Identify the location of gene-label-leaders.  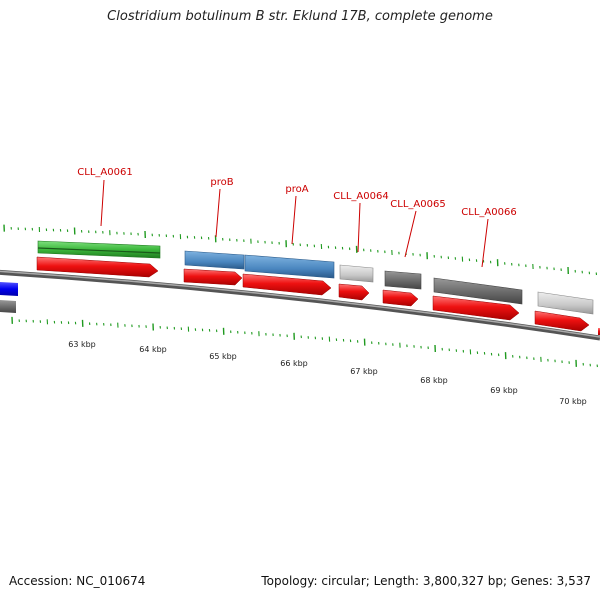
(294, 223).